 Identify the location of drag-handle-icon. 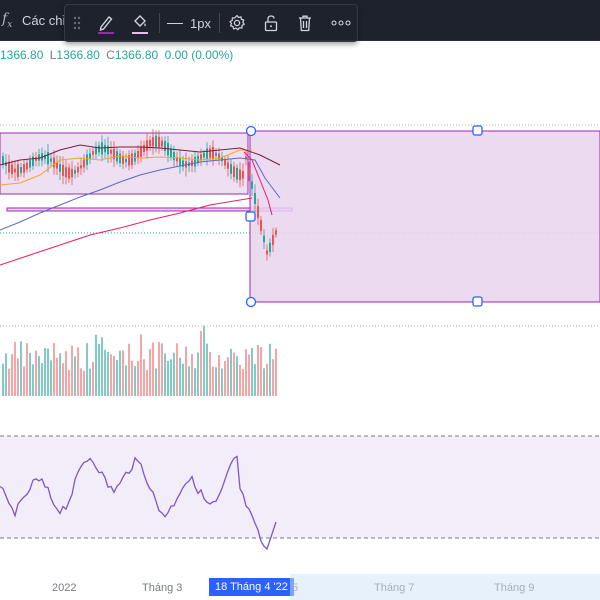
(77, 23).